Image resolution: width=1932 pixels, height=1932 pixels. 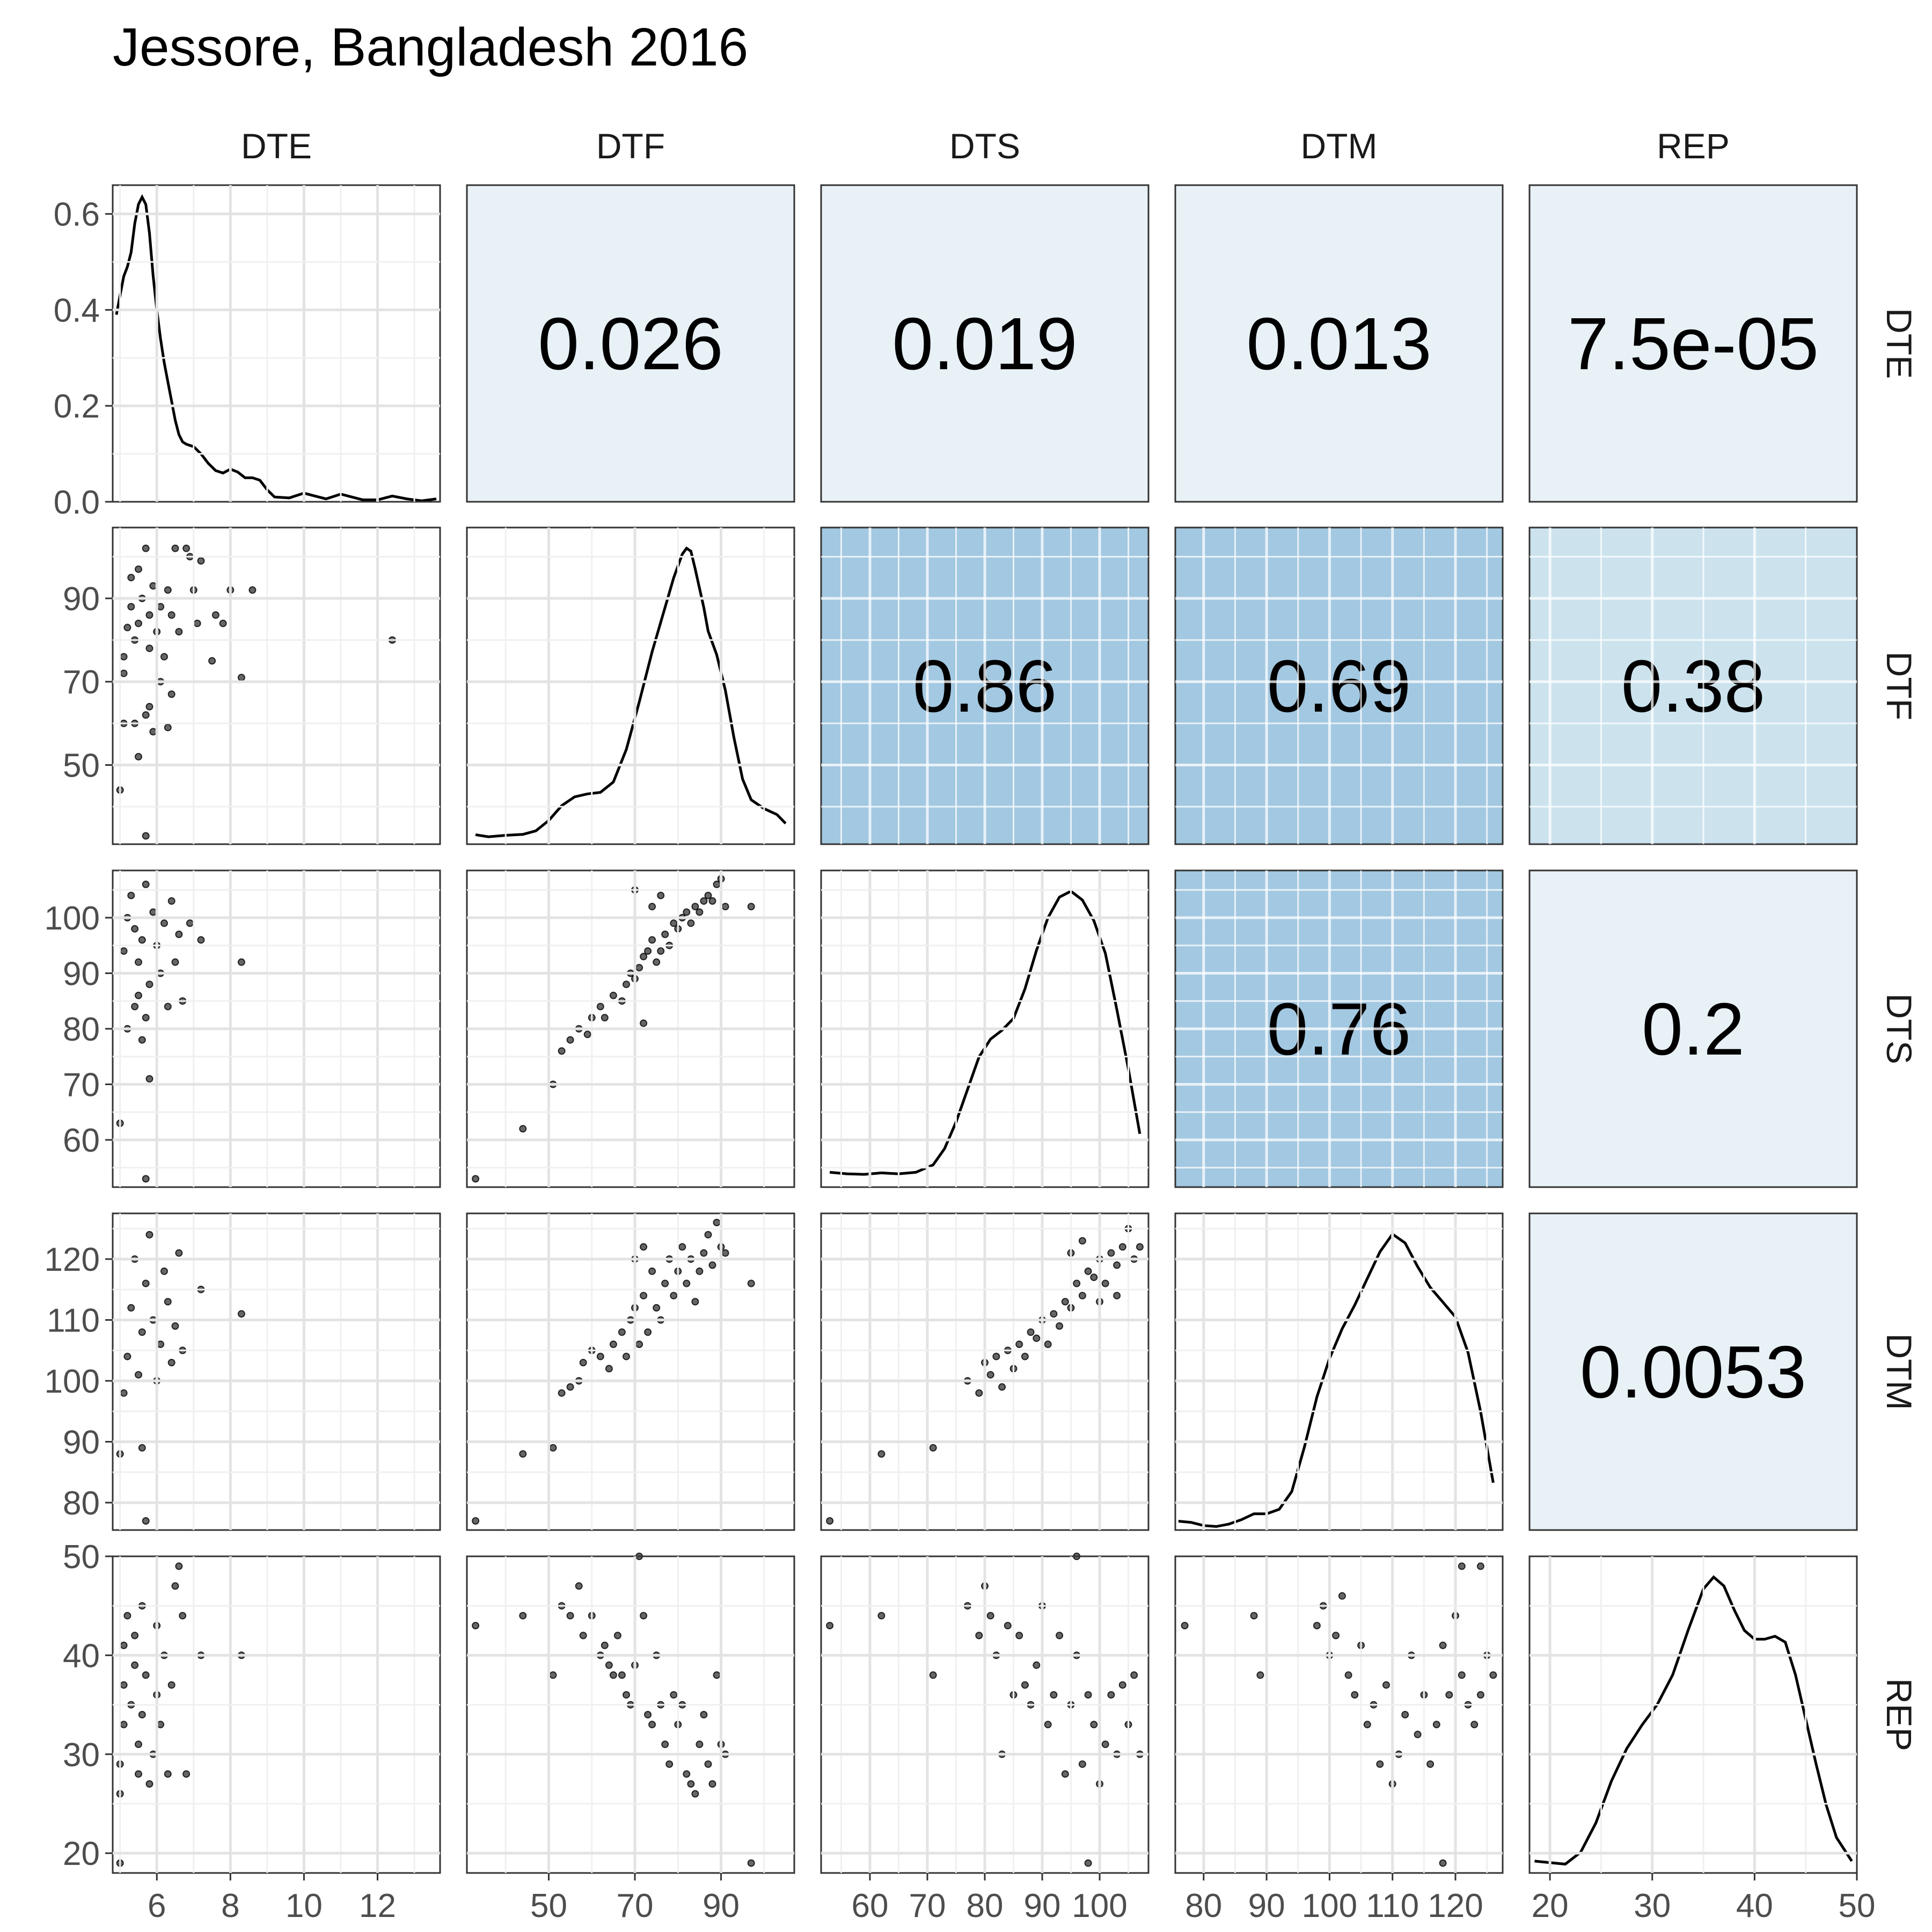 I want to click on panel-rep-rep, so click(x=1693, y=1714).